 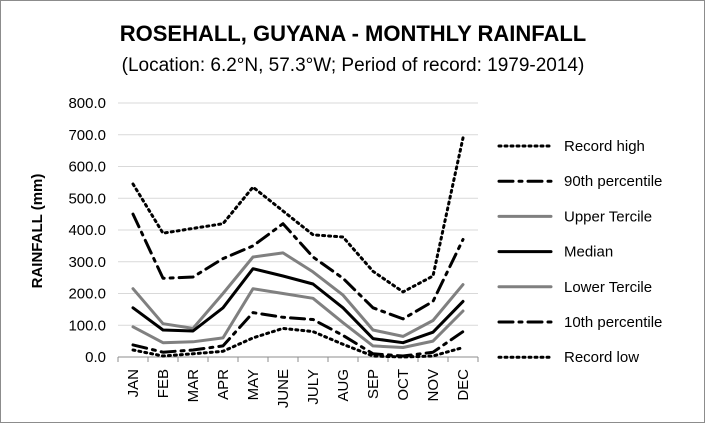 I want to click on x-tick-label: JAN, so click(x=133, y=383).